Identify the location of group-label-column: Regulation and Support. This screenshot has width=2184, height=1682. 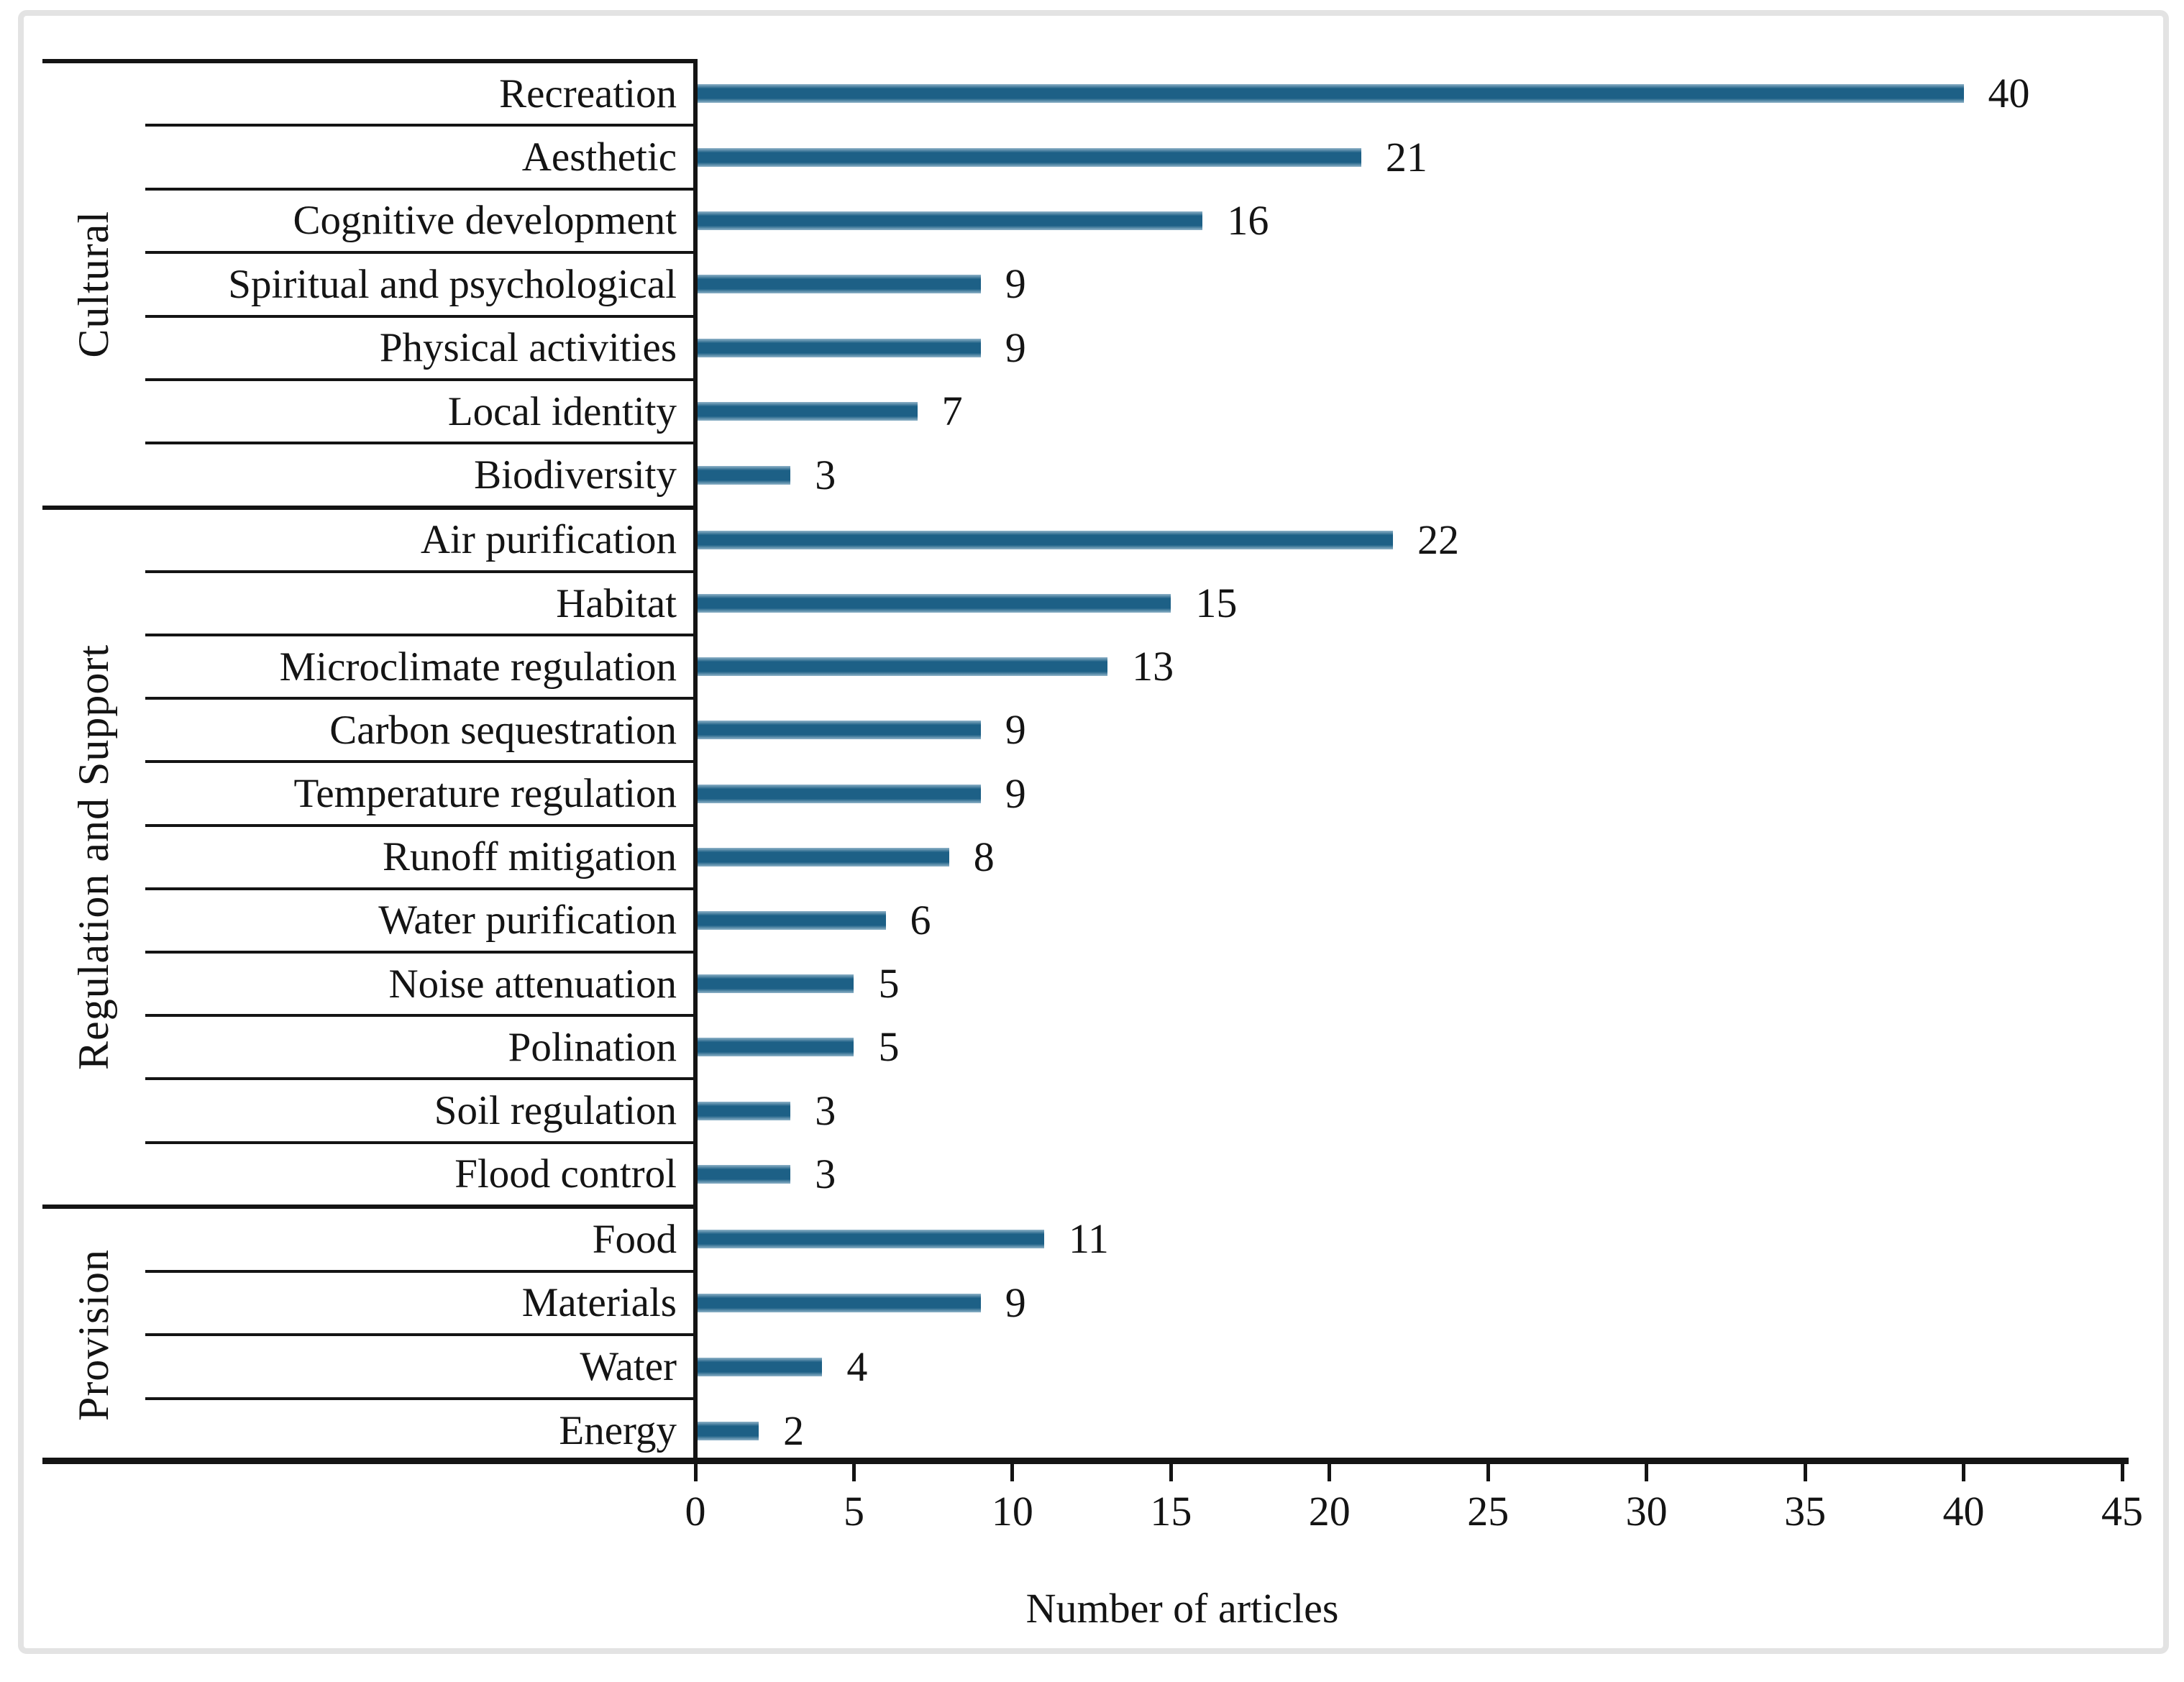
(93, 857).